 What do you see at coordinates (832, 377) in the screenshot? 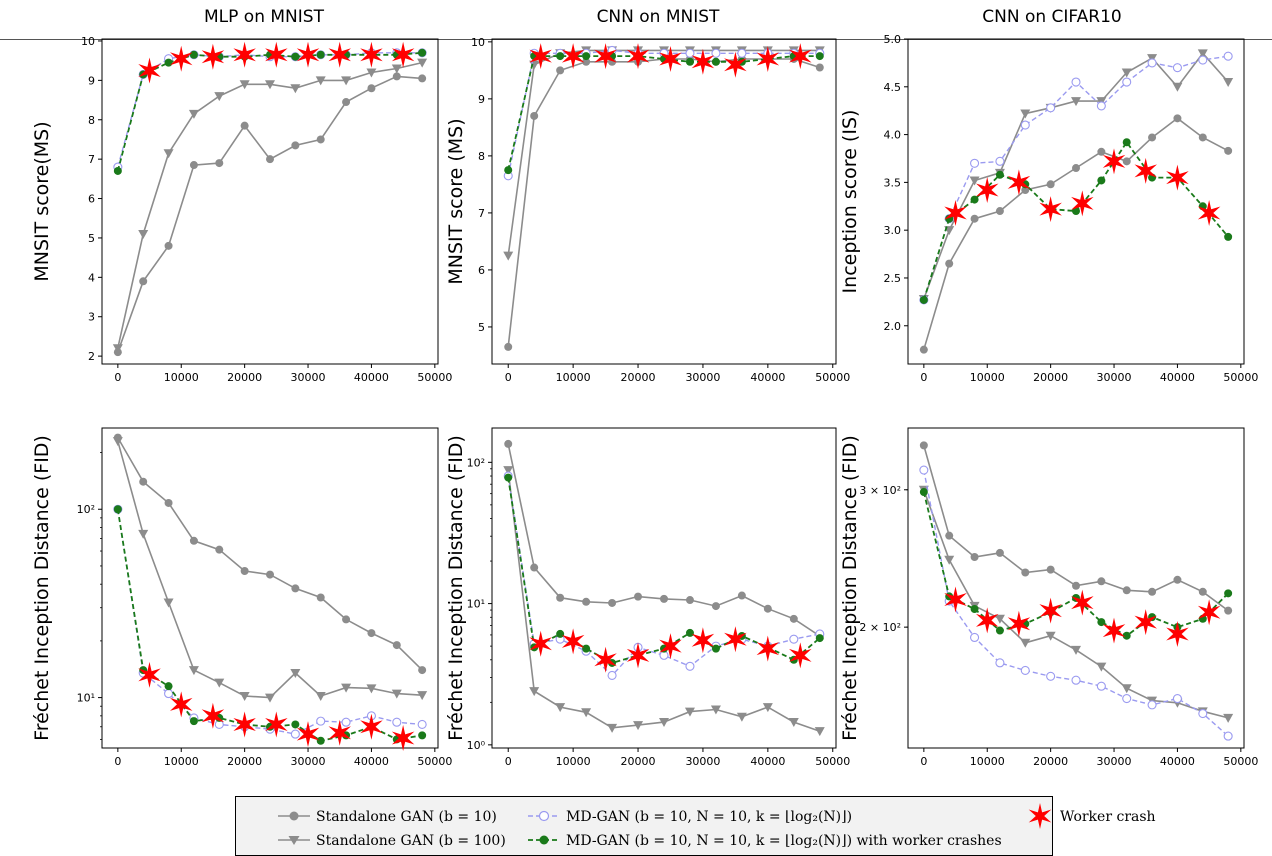
I see `x-tick-label: 50000` at bounding box center [832, 377].